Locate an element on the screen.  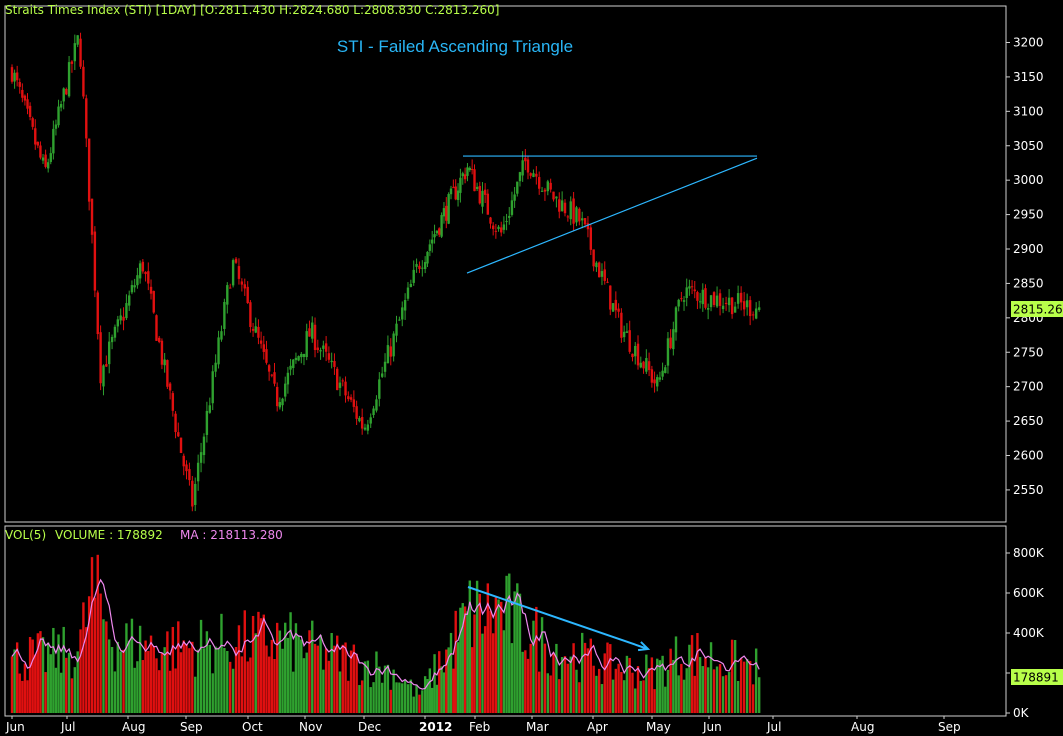
volume-tick-label: 800K is located at coordinates (1029, 553).